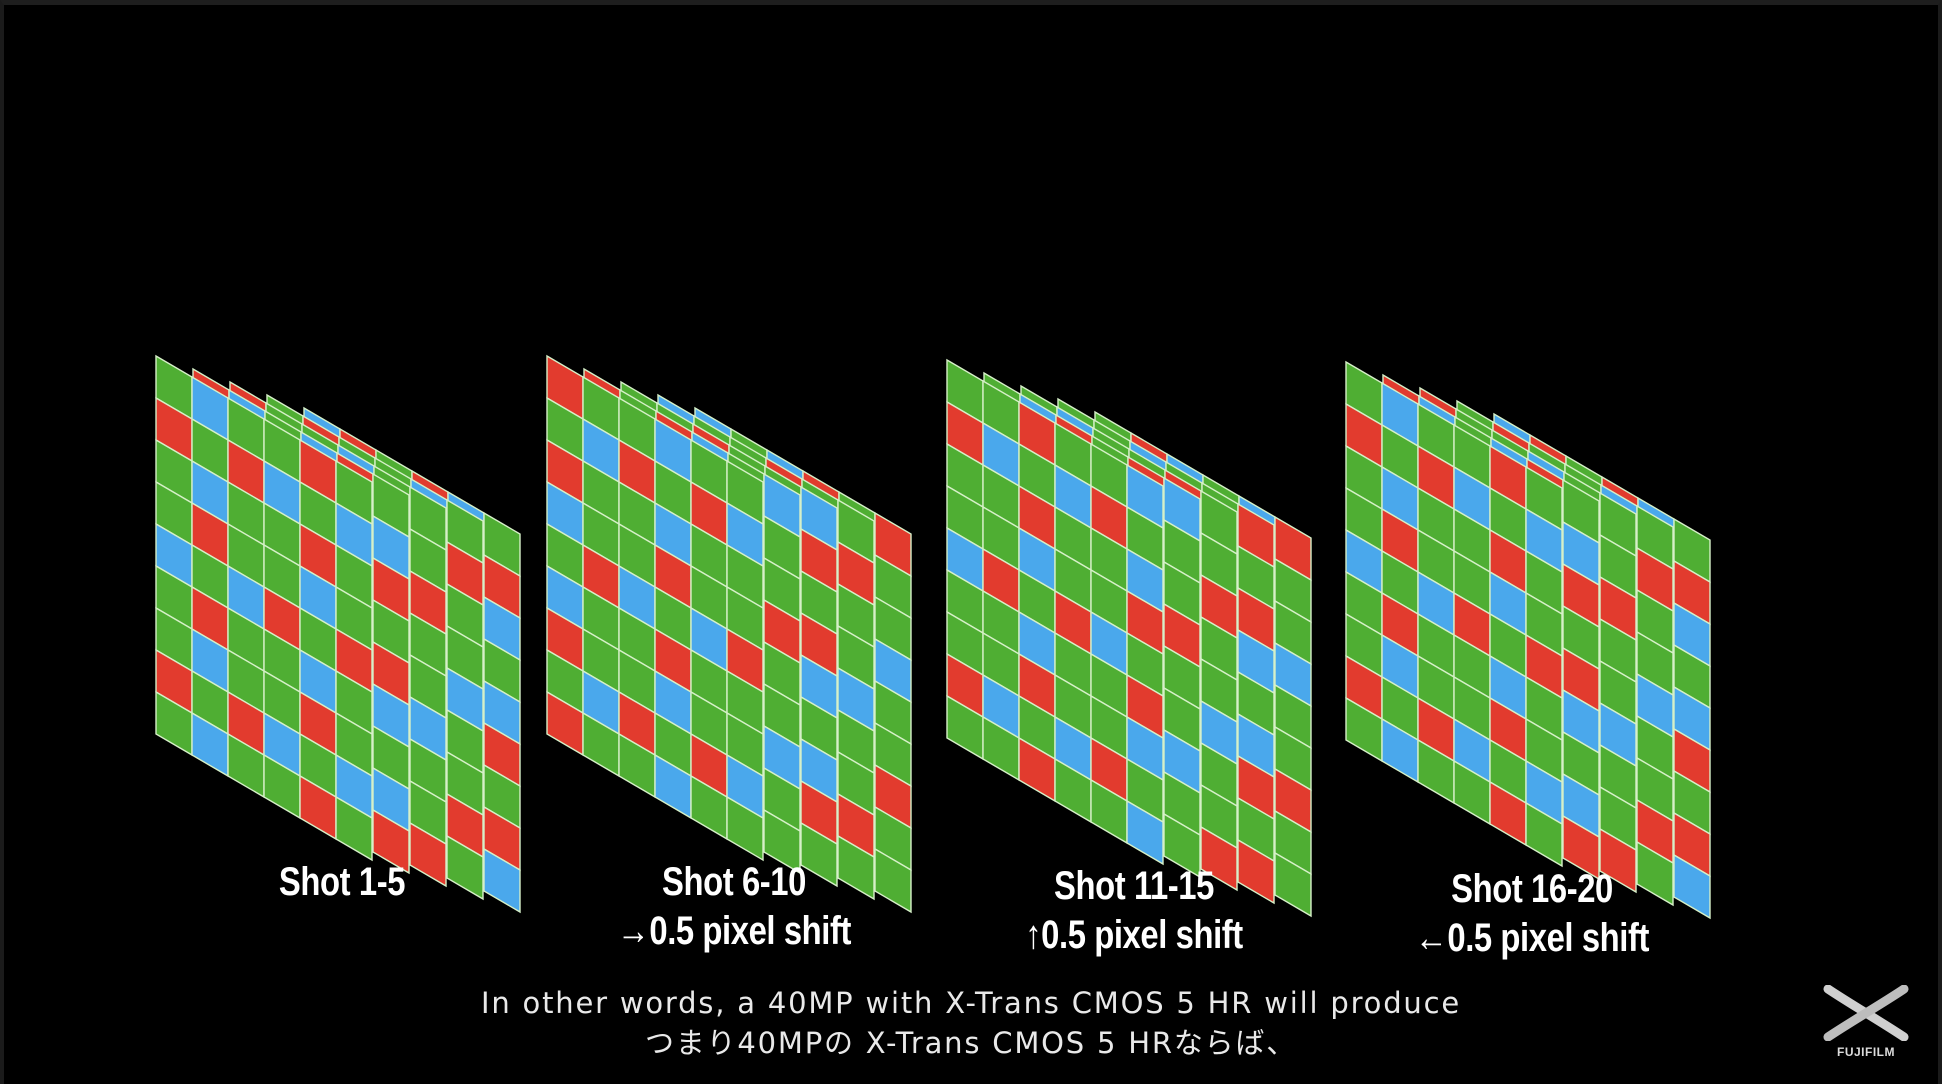 The image size is (1942, 1084). What do you see at coordinates (1532, 889) in the screenshot?
I see `shot-label-range: Shot 16-20` at bounding box center [1532, 889].